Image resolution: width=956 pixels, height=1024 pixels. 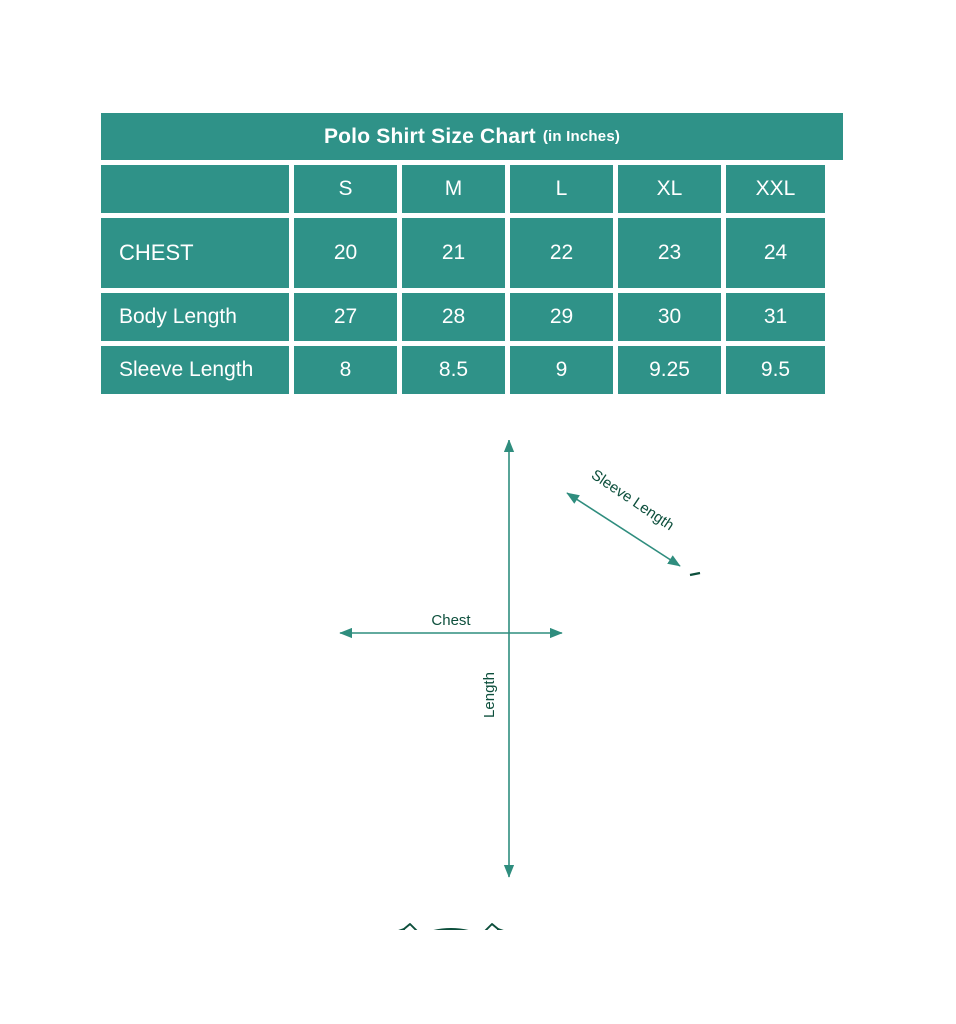 I want to click on collar-left-point, so click(x=410, y=926).